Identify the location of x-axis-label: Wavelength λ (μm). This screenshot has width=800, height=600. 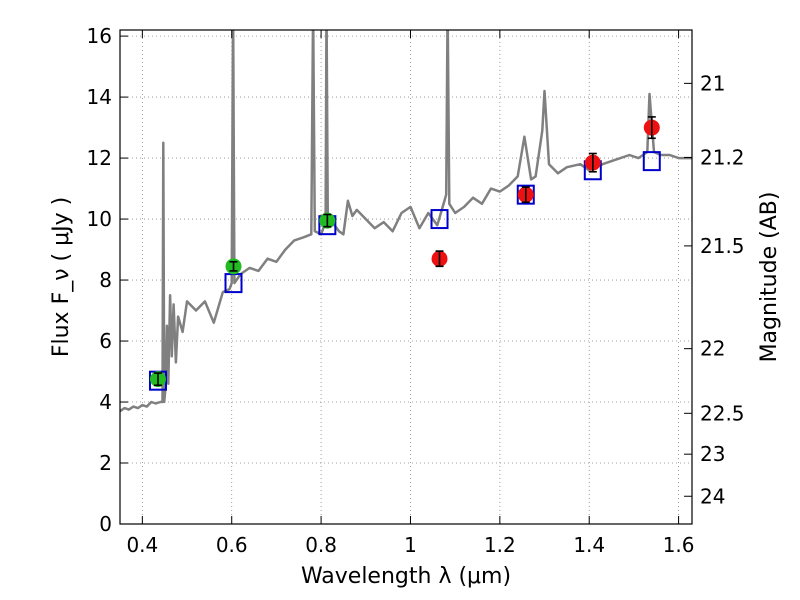
(406, 576).